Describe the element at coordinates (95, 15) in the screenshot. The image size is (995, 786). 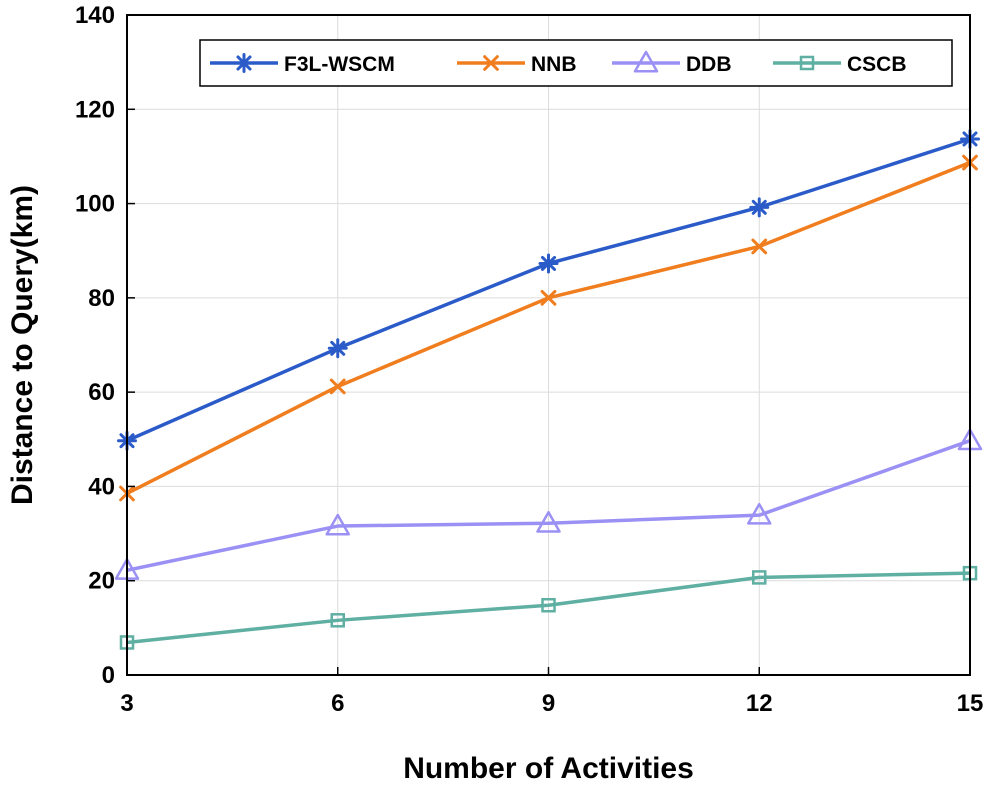
I see `y-tick-label: 140` at that location.